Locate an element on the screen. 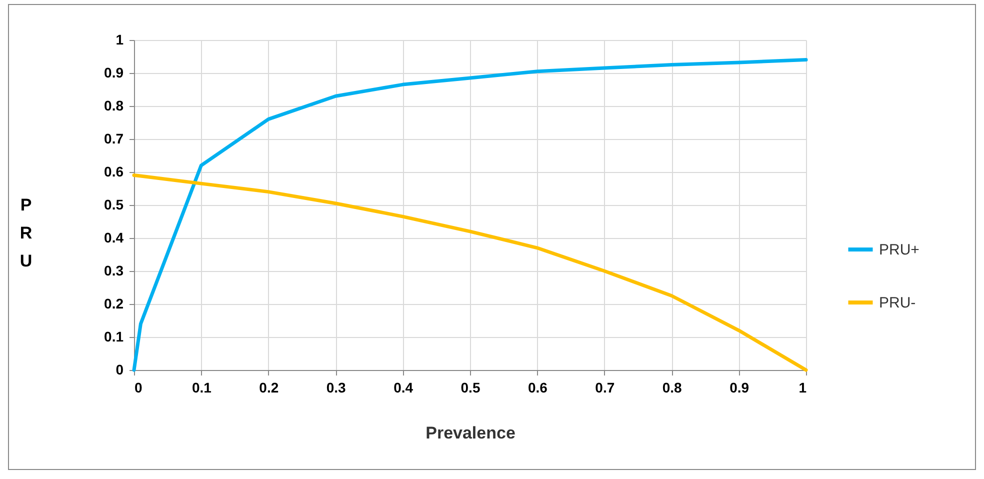 The width and height of the screenshot is (984, 479). y-tick-label: 0.5 is located at coordinates (114, 204).